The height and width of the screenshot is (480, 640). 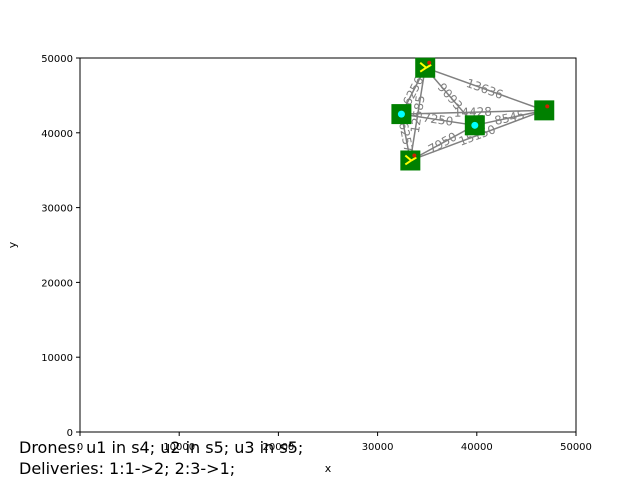 I want to click on y-tick-label: 0, so click(x=70, y=433).